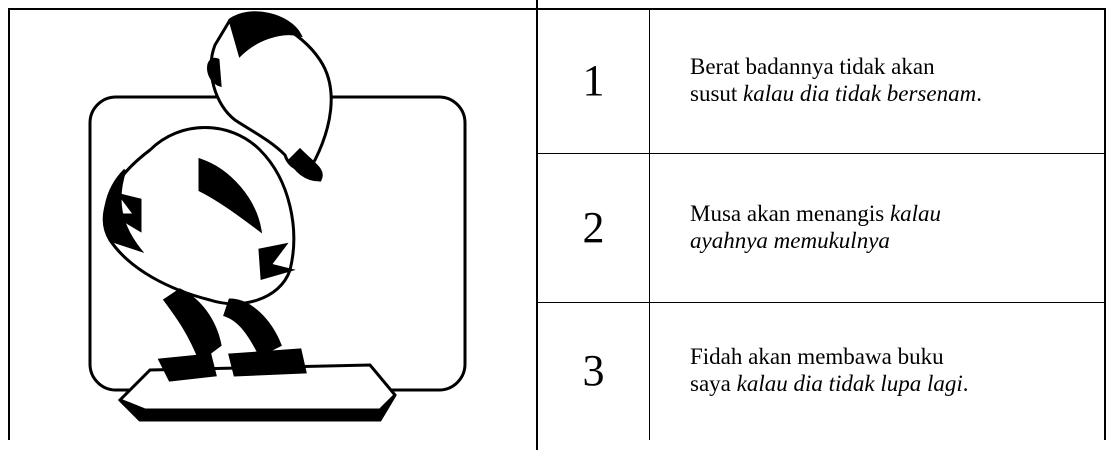 Image resolution: width=1111 pixels, height=450 pixels. I want to click on row-number: 2, so click(593, 227).